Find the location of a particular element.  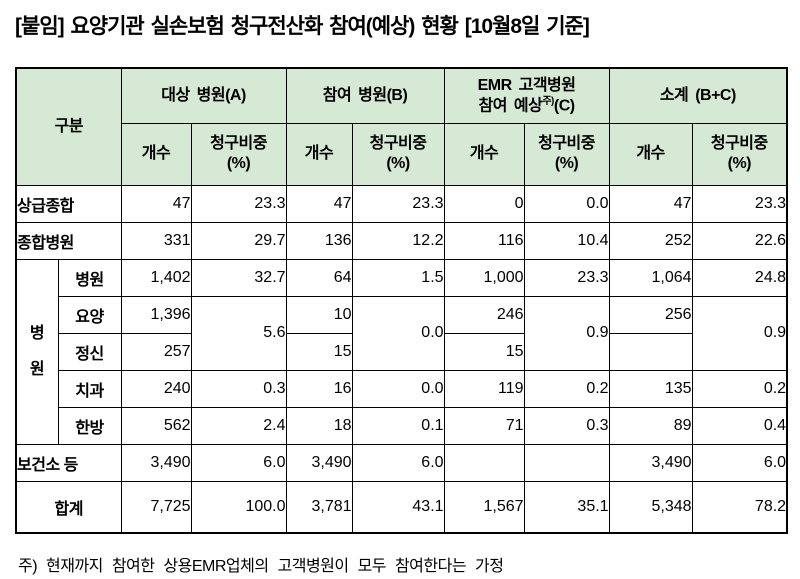

subheader-ratio-d-line1: 청구비중 is located at coordinates (739, 143).